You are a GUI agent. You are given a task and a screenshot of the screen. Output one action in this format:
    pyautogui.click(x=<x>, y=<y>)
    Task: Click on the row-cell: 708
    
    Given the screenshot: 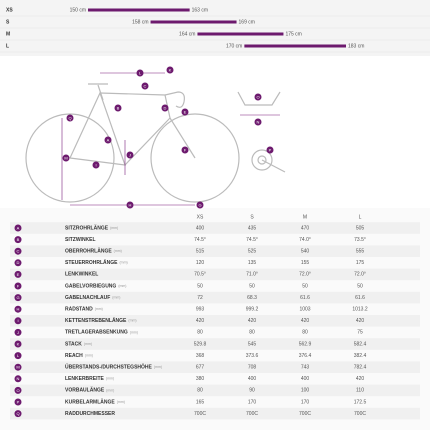 What is the action you would take?
    pyautogui.click(x=252, y=368)
    